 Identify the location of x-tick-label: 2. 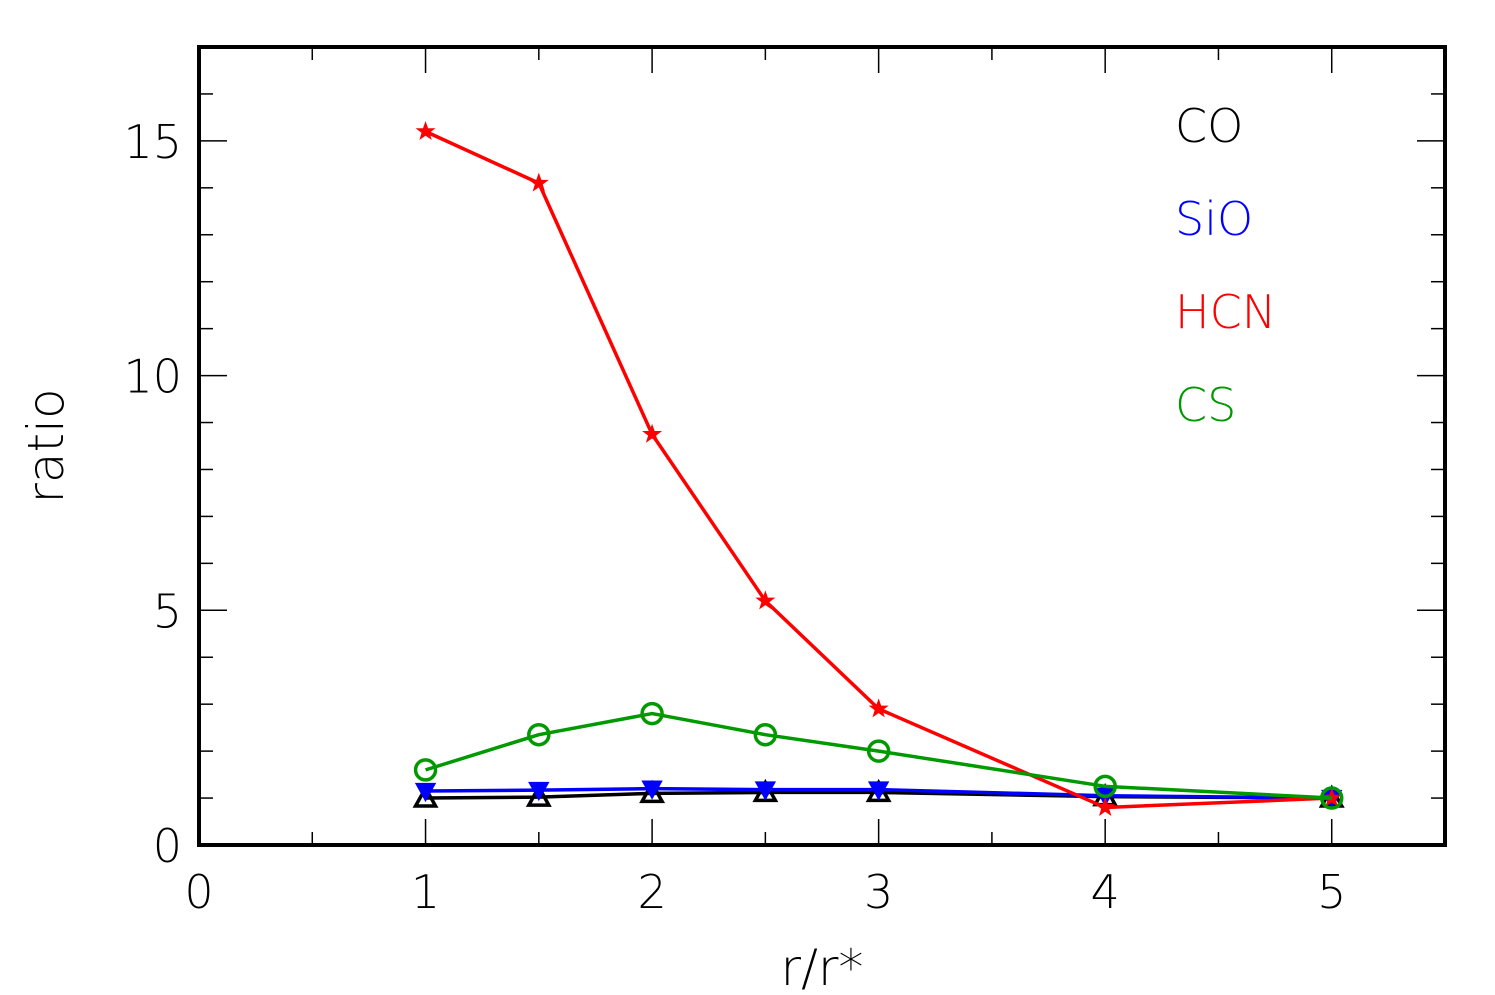
(651, 892).